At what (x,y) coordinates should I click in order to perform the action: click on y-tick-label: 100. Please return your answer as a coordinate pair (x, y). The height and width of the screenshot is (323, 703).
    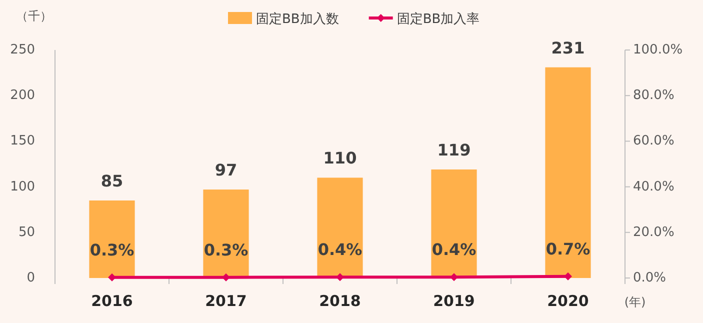
    Looking at the image, I should click on (22, 186).